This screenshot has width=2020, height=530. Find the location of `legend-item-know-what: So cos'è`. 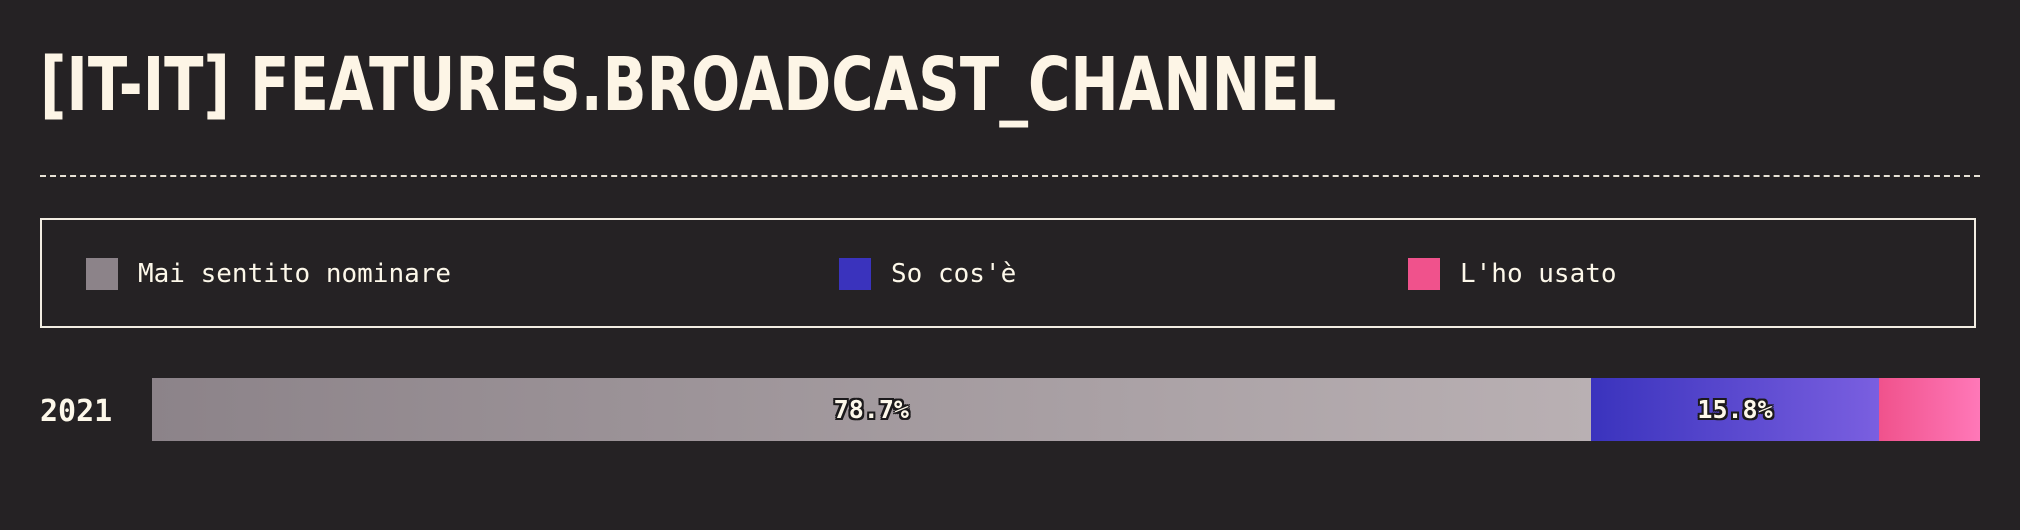

legend-item-know-what: So cos'è is located at coordinates (927, 274).